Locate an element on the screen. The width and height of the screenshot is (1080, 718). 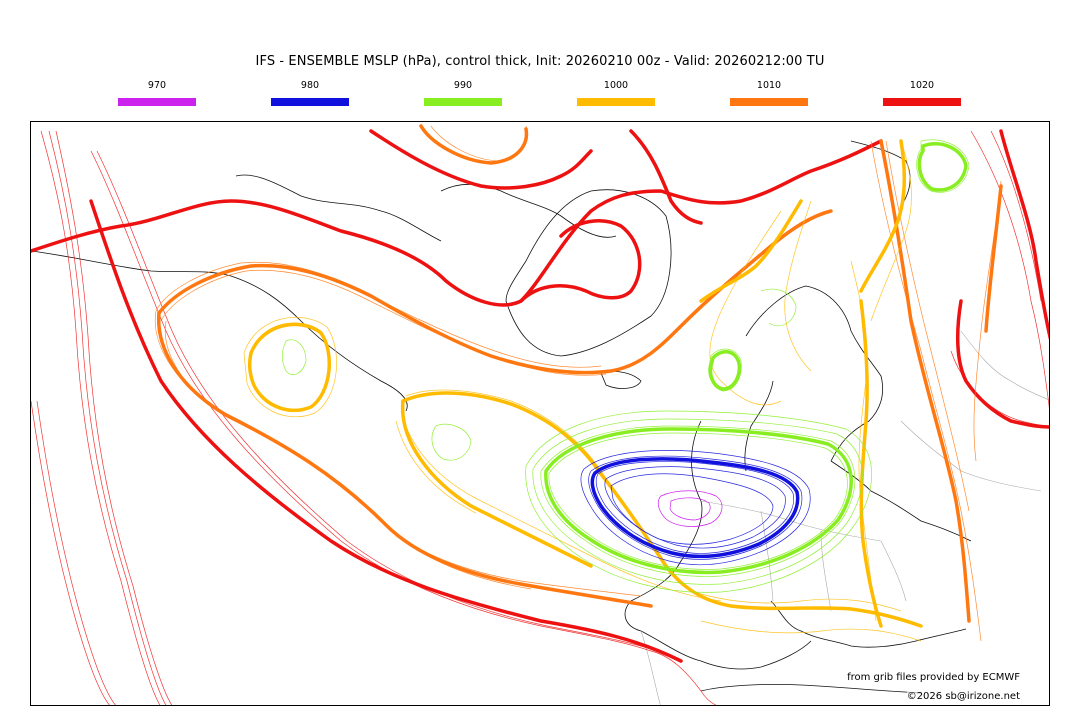
legend-label: 990 is located at coordinates (463, 85).